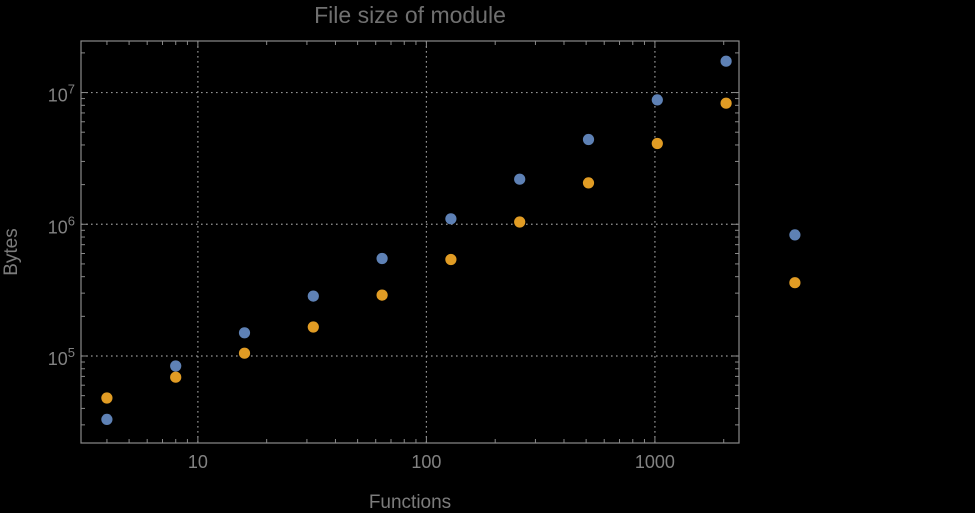 This screenshot has width=975, height=513. I want to click on point-blue-2048, so click(726, 61).